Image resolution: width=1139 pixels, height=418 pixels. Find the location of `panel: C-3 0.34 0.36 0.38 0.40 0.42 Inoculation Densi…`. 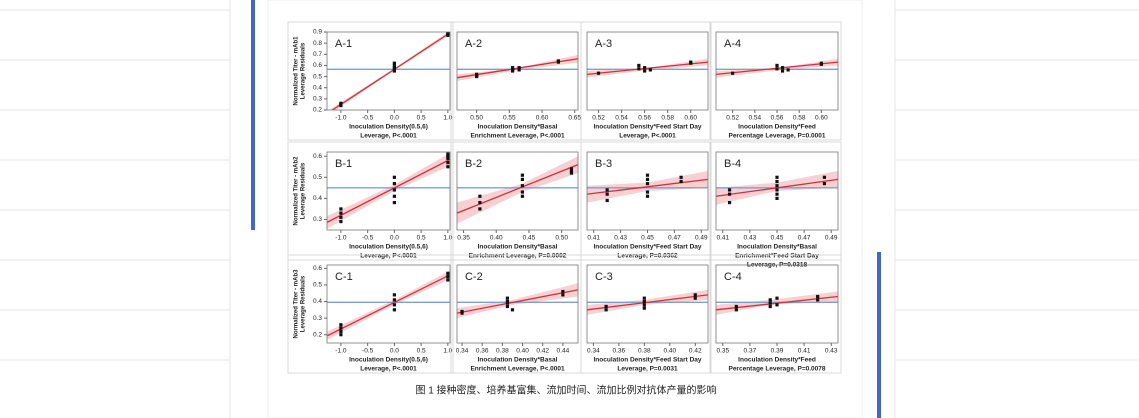

panel: C-3 0.34 0.36 0.38 0.40 0.42 Inoculation Densi… is located at coordinates (646, 314).